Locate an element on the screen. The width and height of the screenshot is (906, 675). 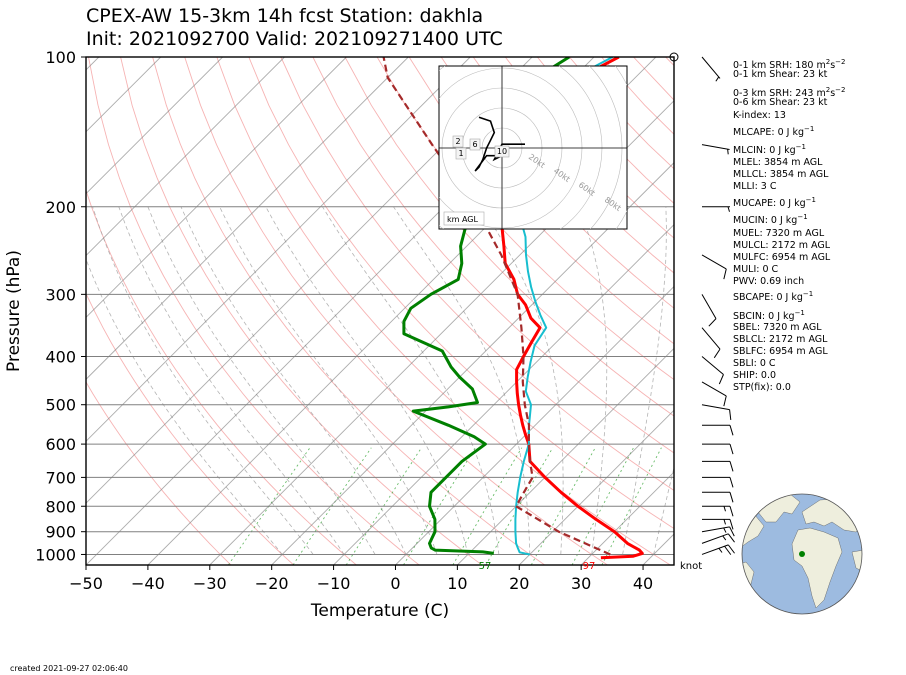
station-marker is located at coordinates (802, 554).